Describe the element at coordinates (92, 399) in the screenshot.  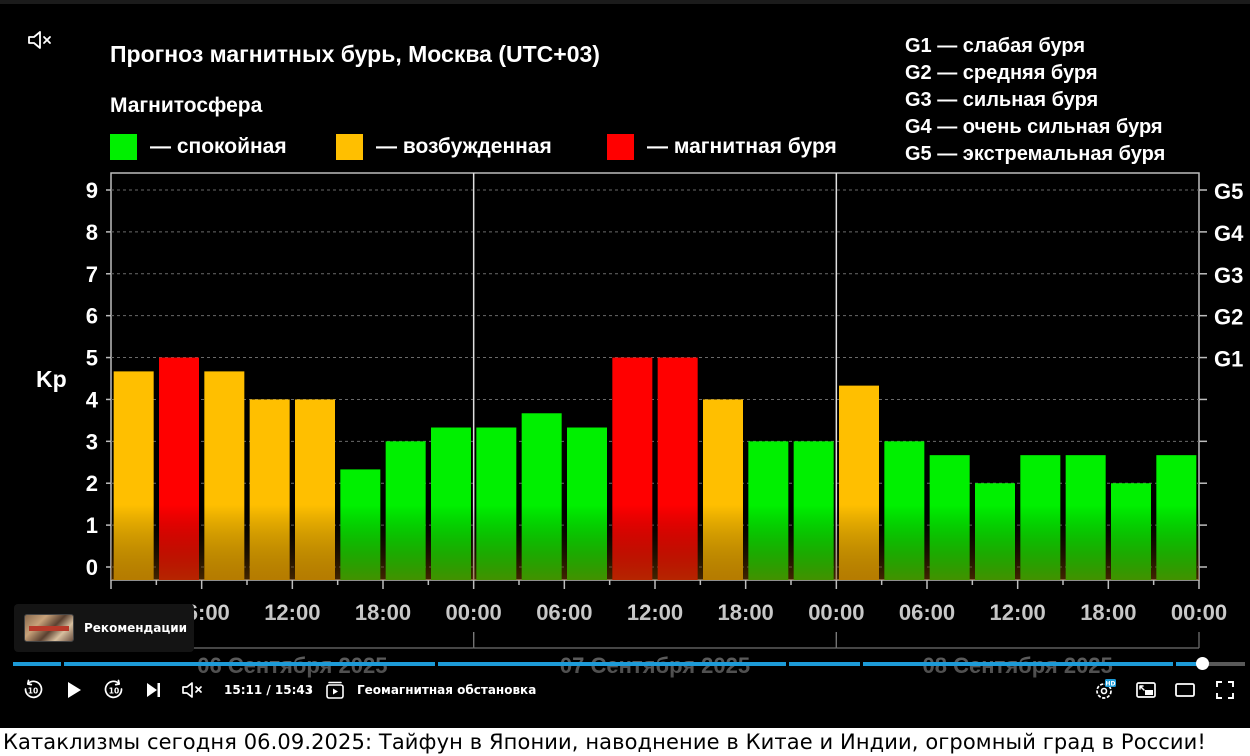
I see `y-tick-label: 4` at that location.